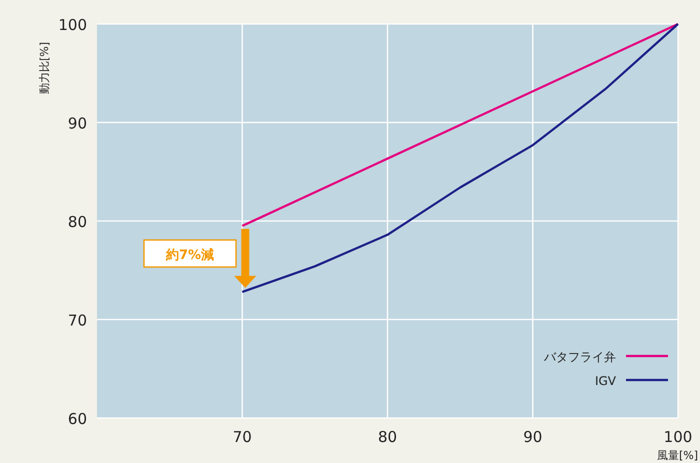  Describe the element at coordinates (77, 419) in the screenshot. I see `y-tick-label: 60` at that location.